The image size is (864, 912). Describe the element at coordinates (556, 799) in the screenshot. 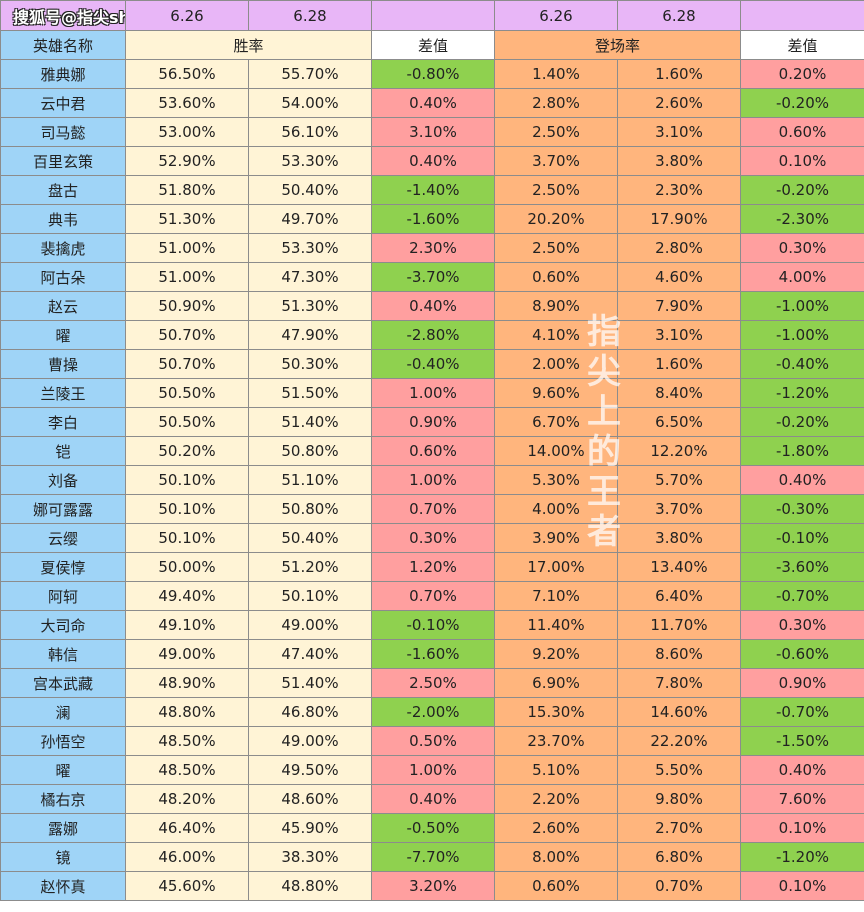

I see `pick-rate-626-cell: 2.20%` at that location.